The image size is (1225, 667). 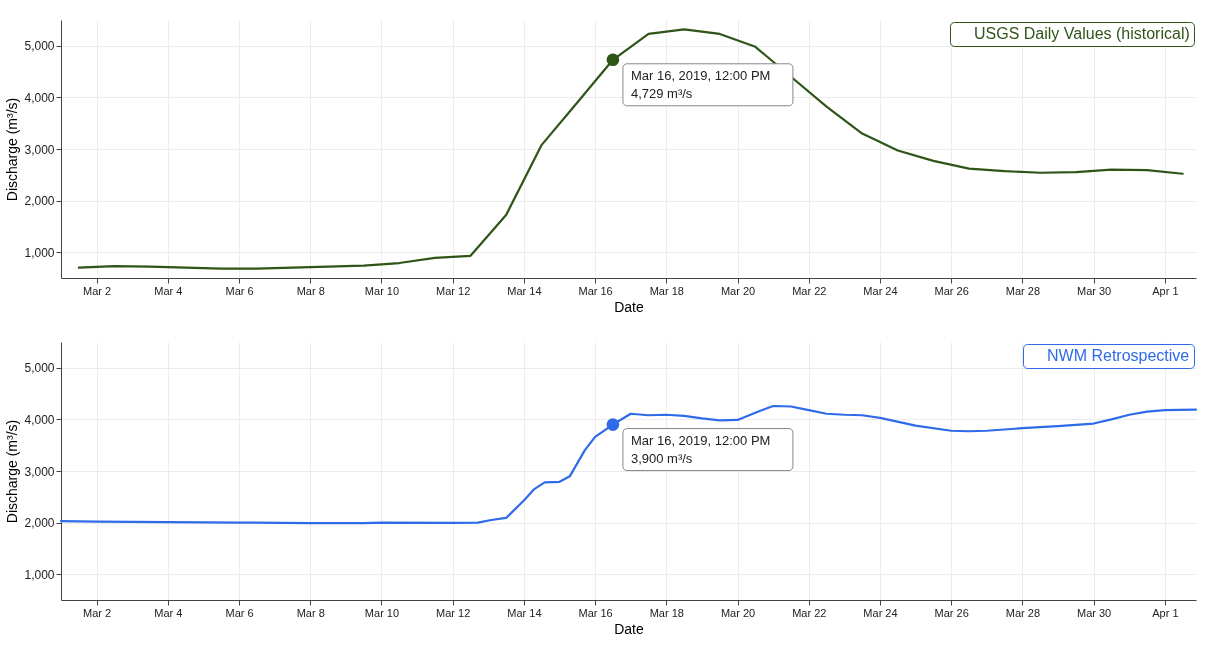 What do you see at coordinates (700, 449) in the screenshot?
I see `annotation: Mar 16, 2019, 12:00 PM 3,900 m³/s` at bounding box center [700, 449].